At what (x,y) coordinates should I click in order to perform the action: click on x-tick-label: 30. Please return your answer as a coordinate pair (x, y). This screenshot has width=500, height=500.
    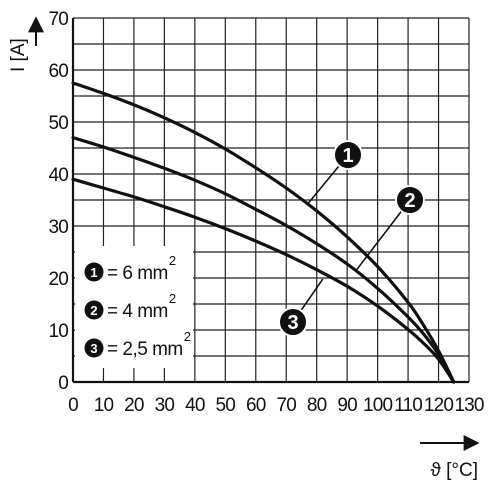
    Looking at the image, I should click on (165, 405).